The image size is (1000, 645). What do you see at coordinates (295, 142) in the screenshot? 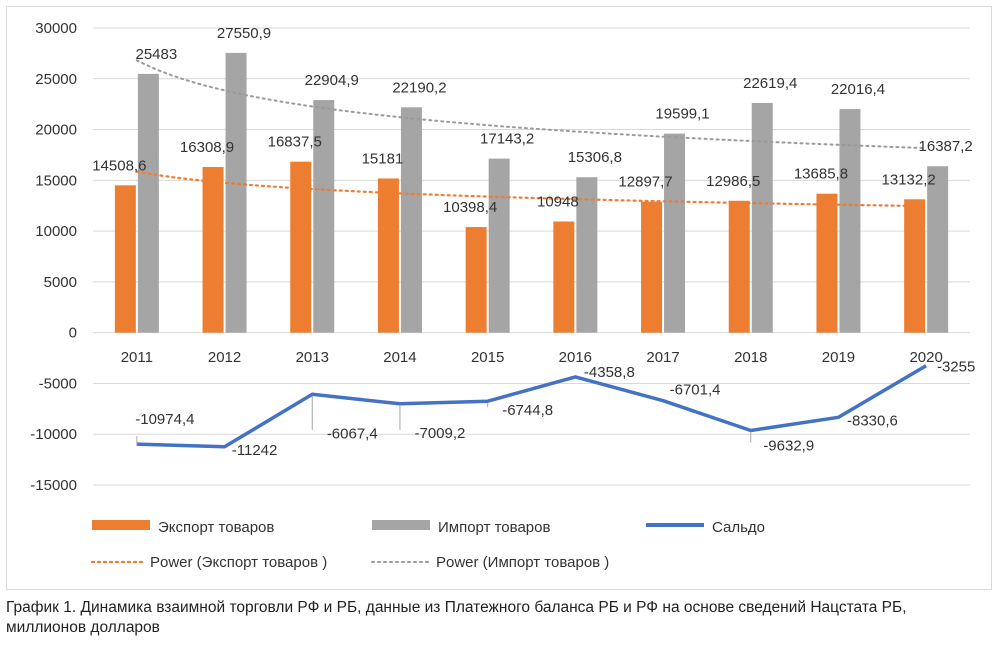
I see `export-data-label: 16837,5` at bounding box center [295, 142].